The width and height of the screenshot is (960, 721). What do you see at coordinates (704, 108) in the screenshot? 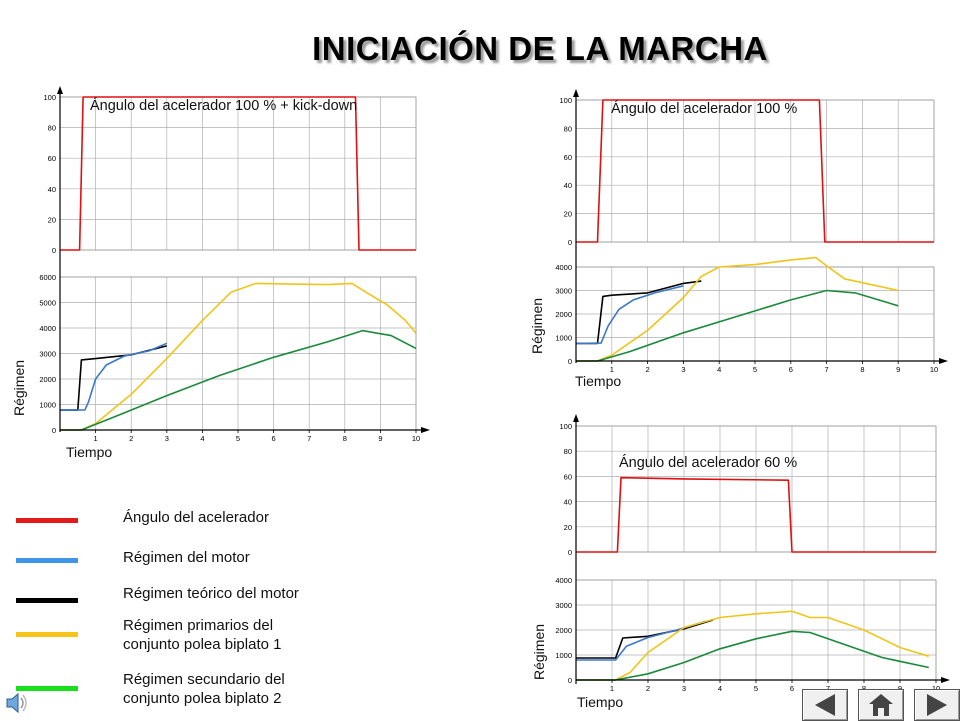
I see `chart-title: Ángulo del acelerador 100 %` at bounding box center [704, 108].